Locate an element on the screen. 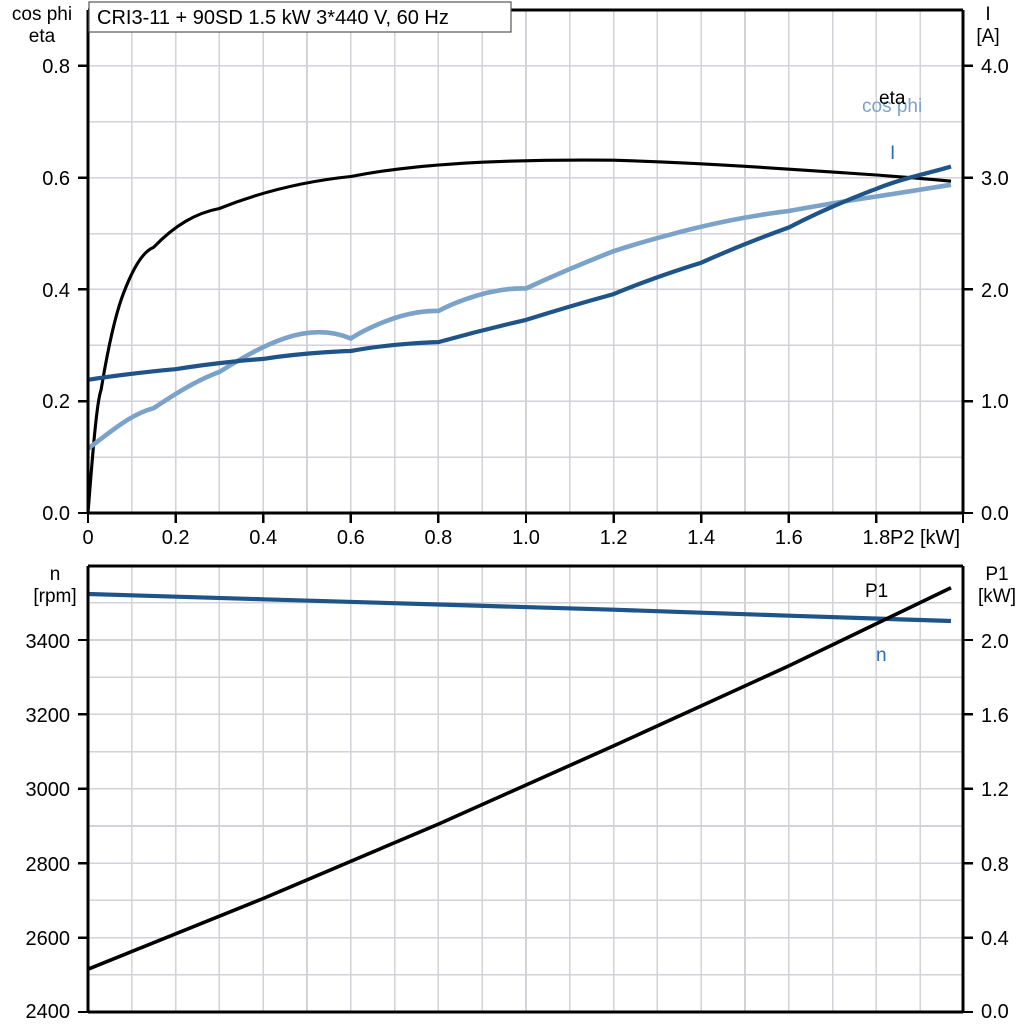  top-right-tick-3: 3.0 is located at coordinates (995, 179).